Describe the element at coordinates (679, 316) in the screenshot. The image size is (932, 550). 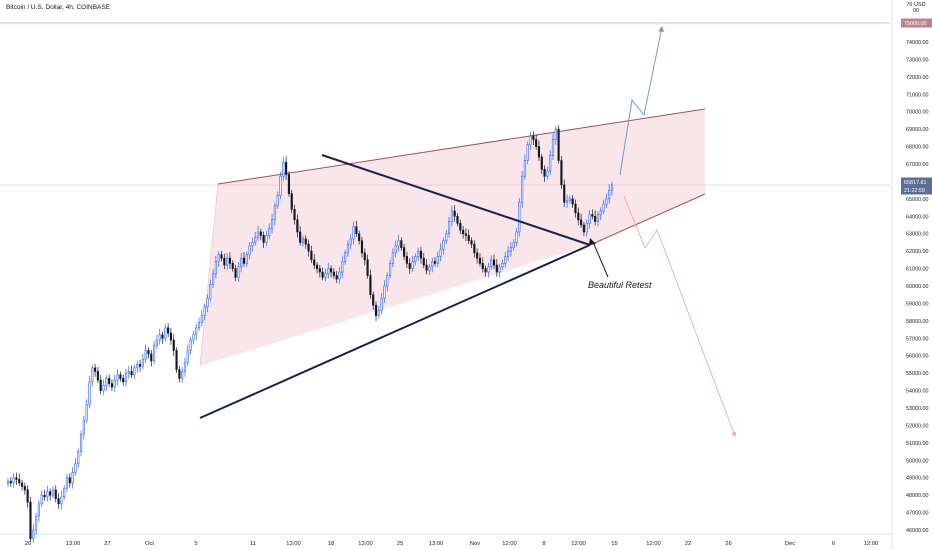
I see `bearish-projection-arrow` at that location.